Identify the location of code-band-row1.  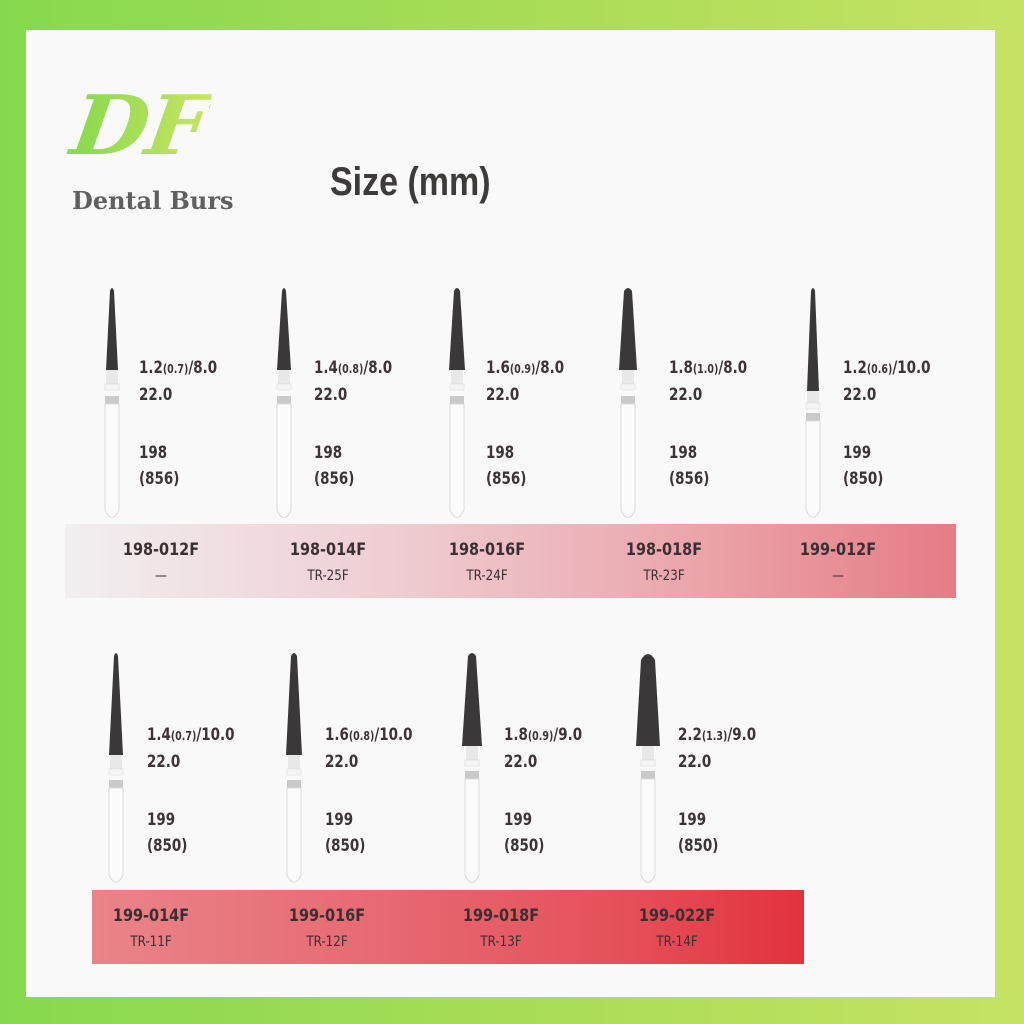
(510, 561).